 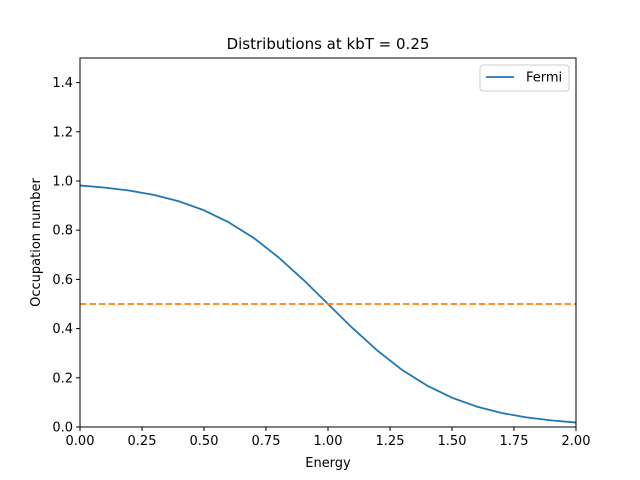 What do you see at coordinates (514, 441) in the screenshot?
I see `x-tick-label: 1.75` at bounding box center [514, 441].